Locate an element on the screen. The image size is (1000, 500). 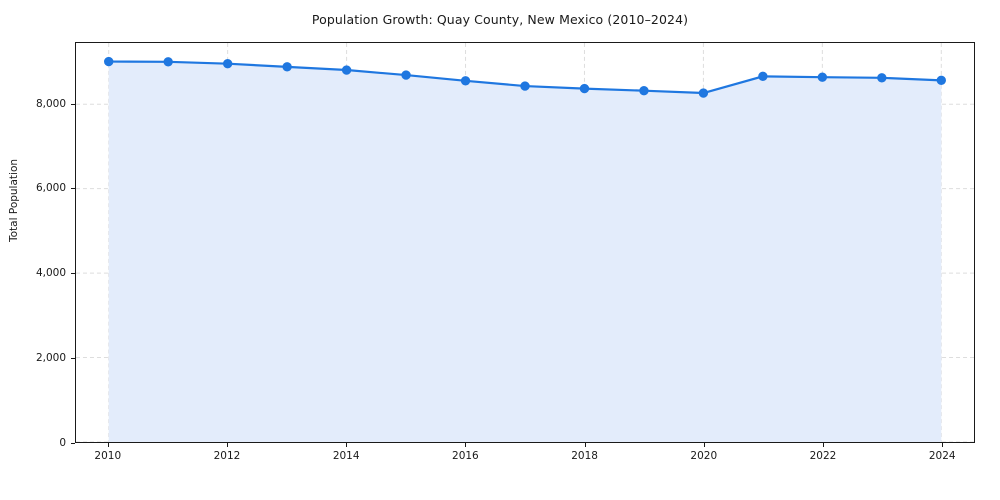
y-tick-label: 2,000 is located at coordinates (50, 358).